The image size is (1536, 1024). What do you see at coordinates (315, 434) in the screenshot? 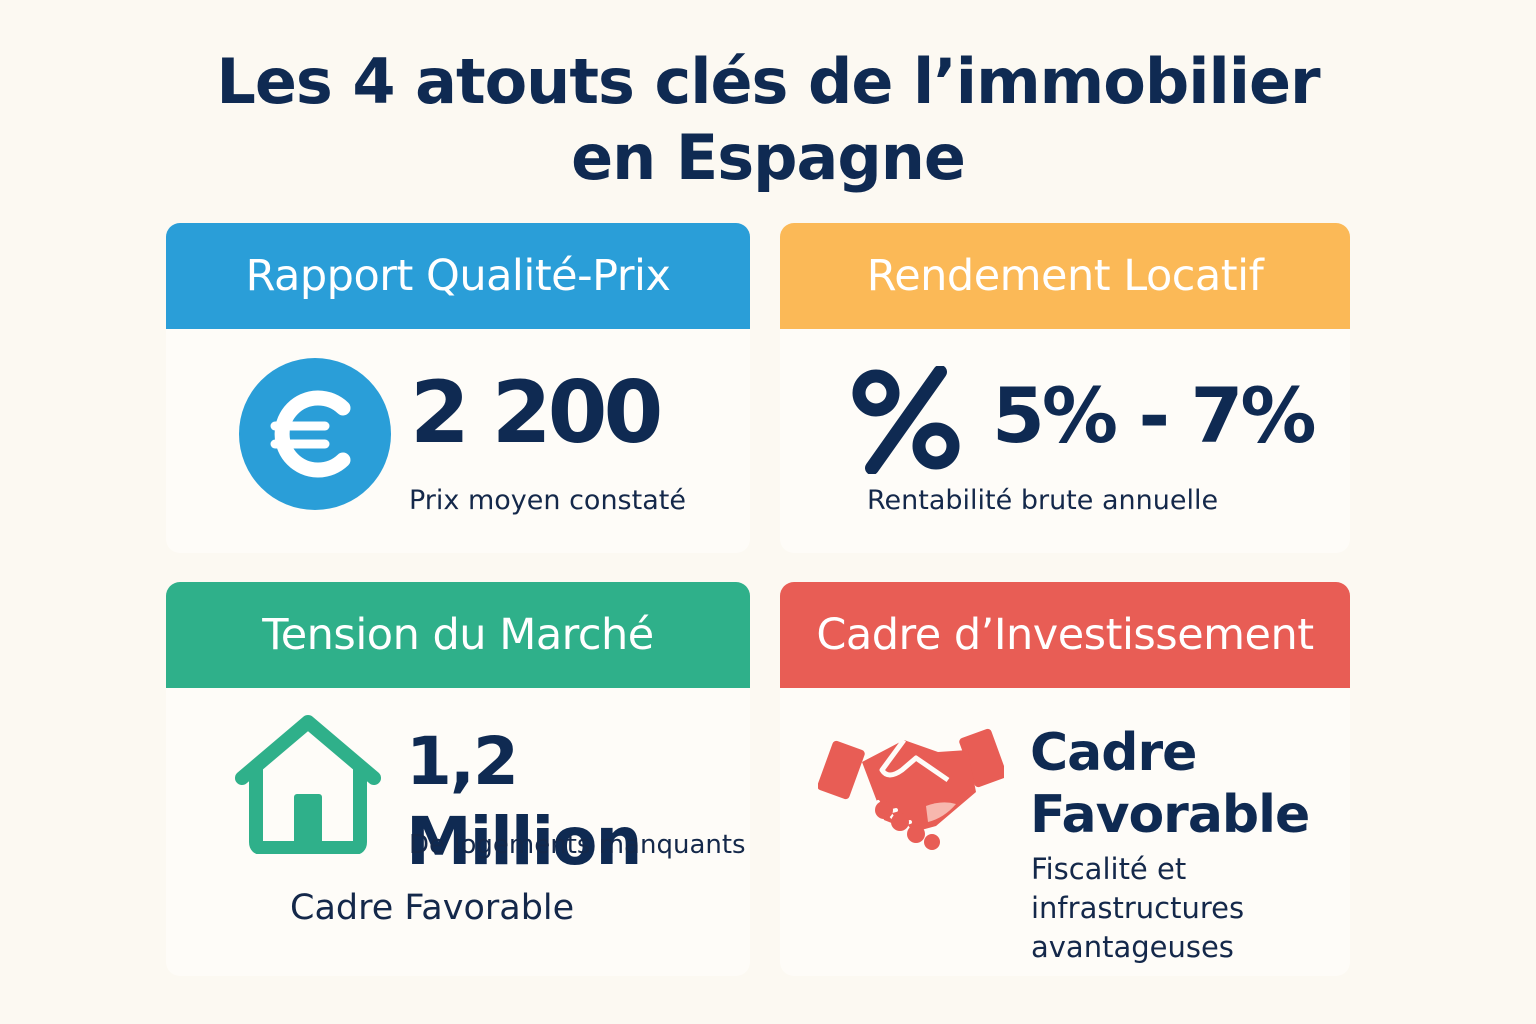
I see `euro-icon` at bounding box center [315, 434].